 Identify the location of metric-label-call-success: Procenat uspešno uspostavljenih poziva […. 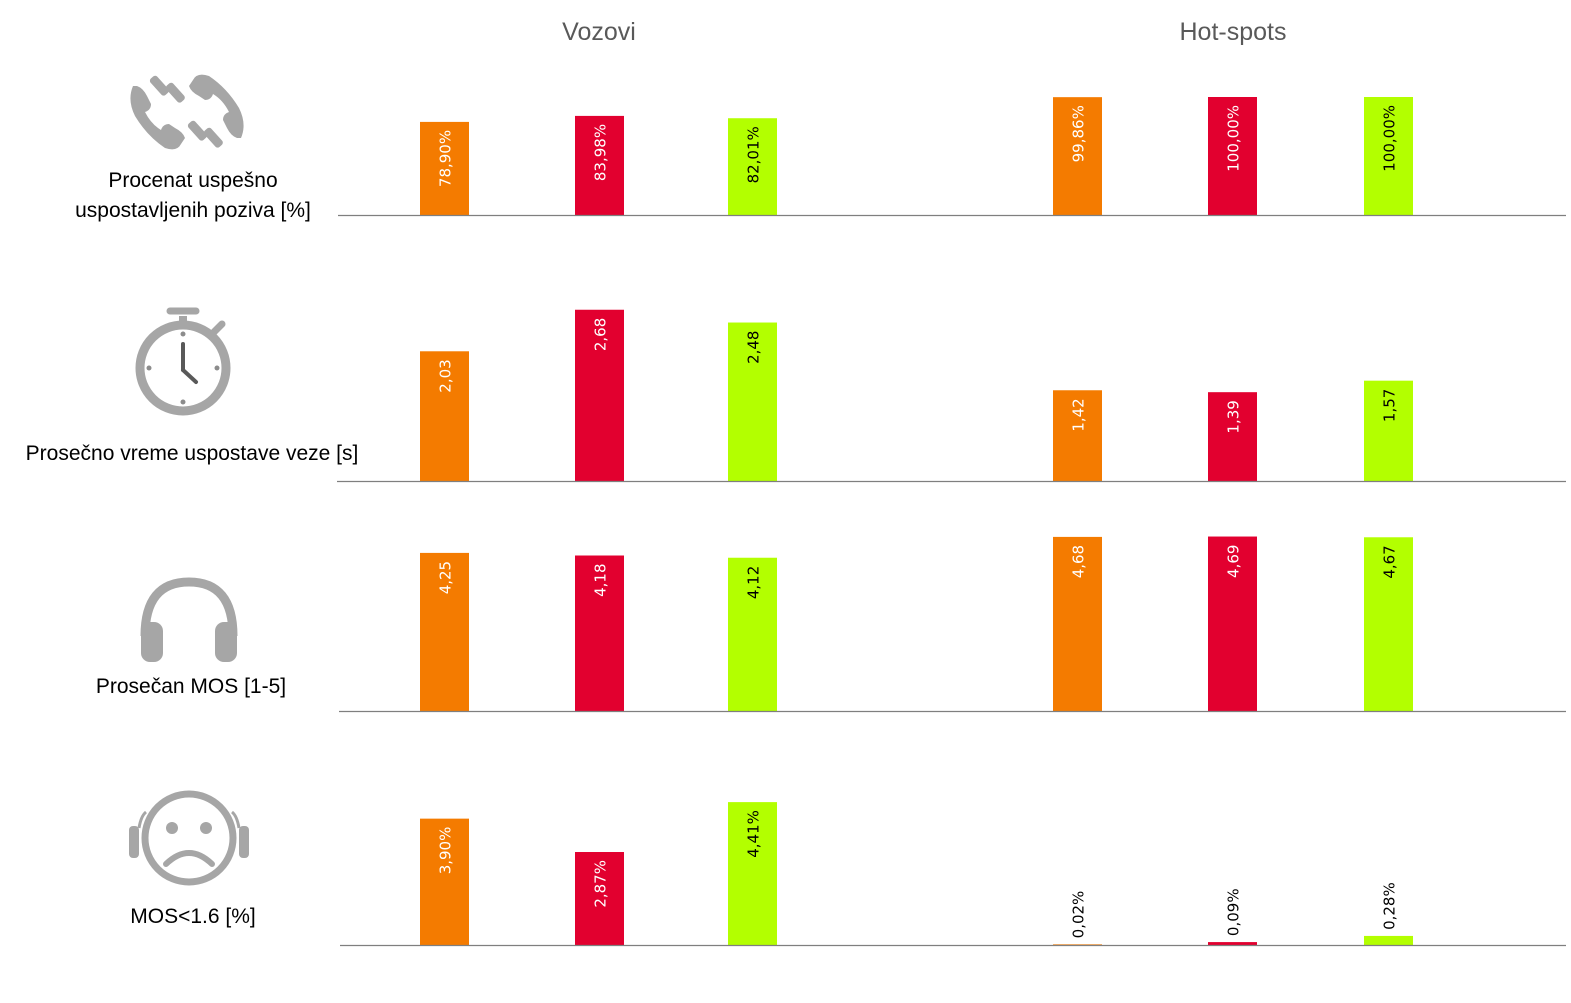
(193, 196).